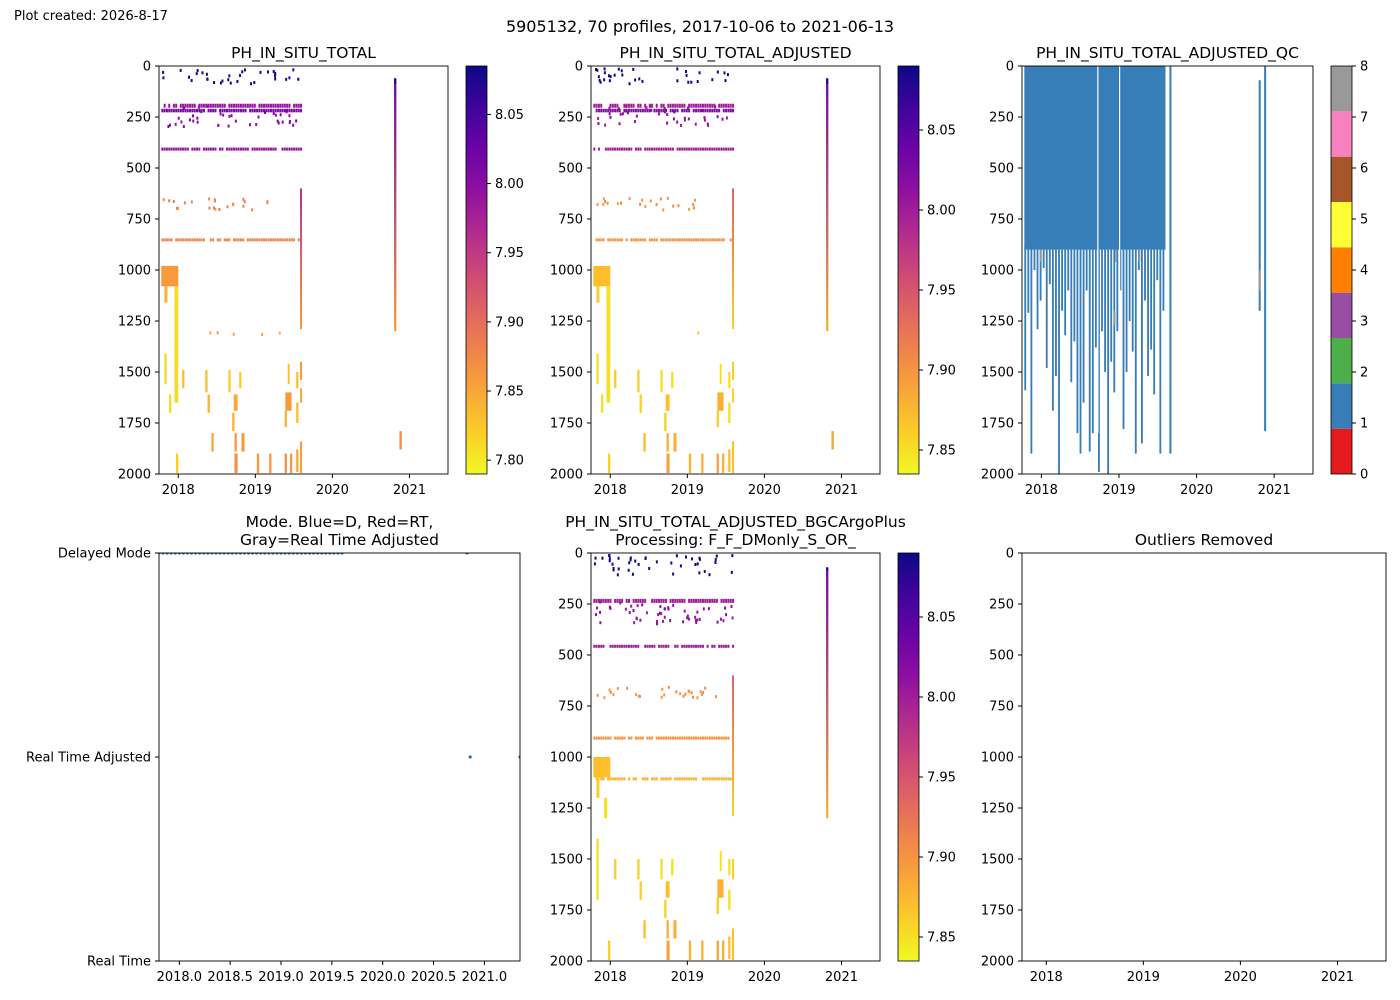  What do you see at coordinates (509, 184) in the screenshot?
I see `colorbar-tick-label: 8.00` at bounding box center [509, 184].